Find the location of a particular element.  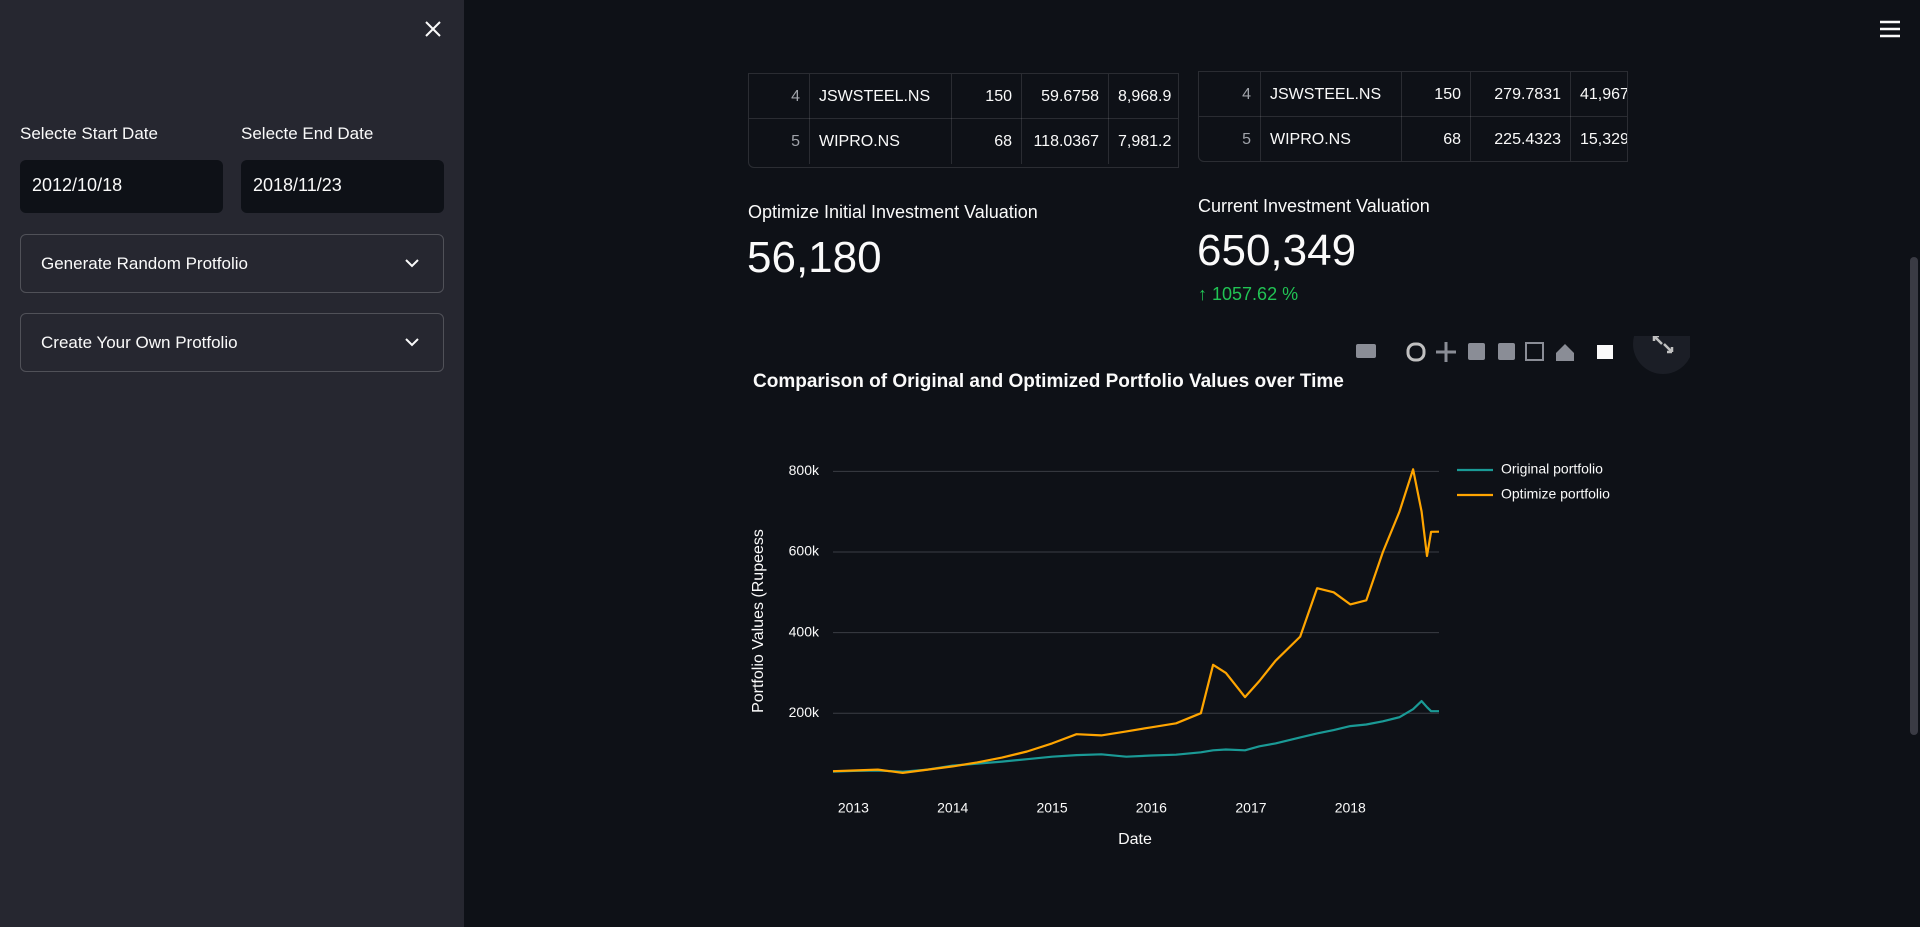

start-date-label: Selecte Start Date is located at coordinates (89, 133).